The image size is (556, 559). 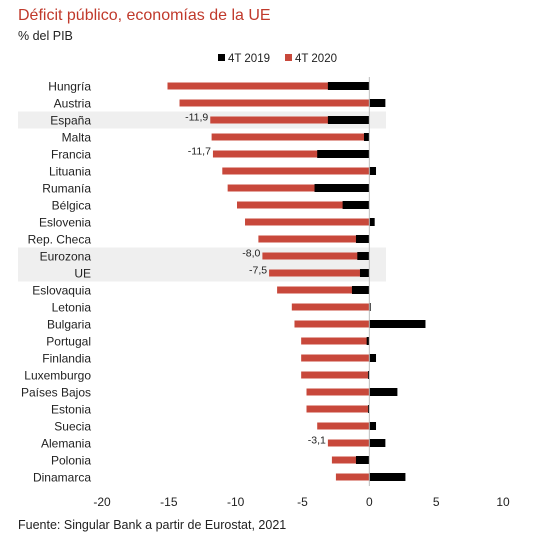 What do you see at coordinates (68, 341) in the screenshot?
I see `category-label-portugal: Portugal` at bounding box center [68, 341].